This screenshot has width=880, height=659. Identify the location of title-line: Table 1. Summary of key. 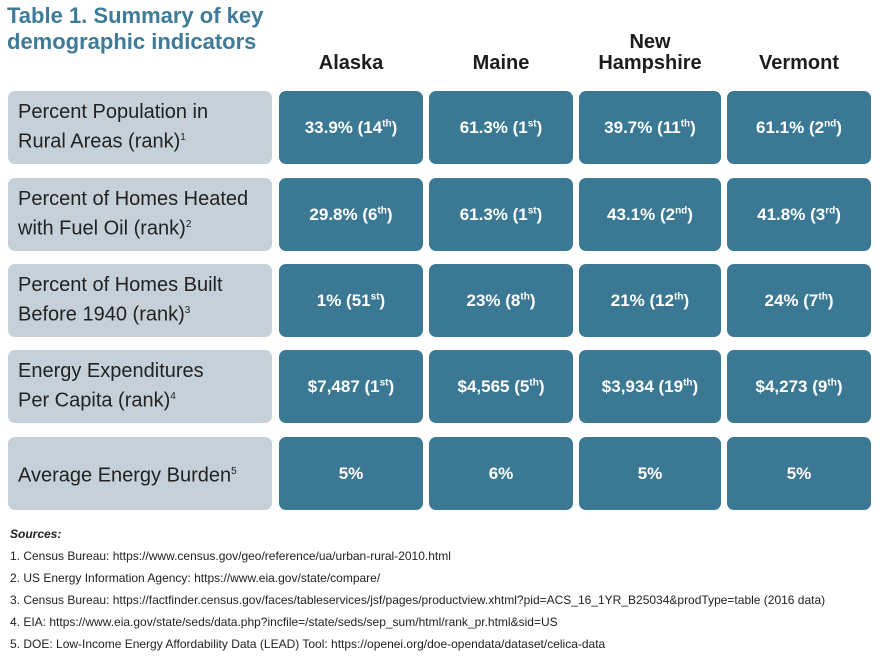
(135, 15).